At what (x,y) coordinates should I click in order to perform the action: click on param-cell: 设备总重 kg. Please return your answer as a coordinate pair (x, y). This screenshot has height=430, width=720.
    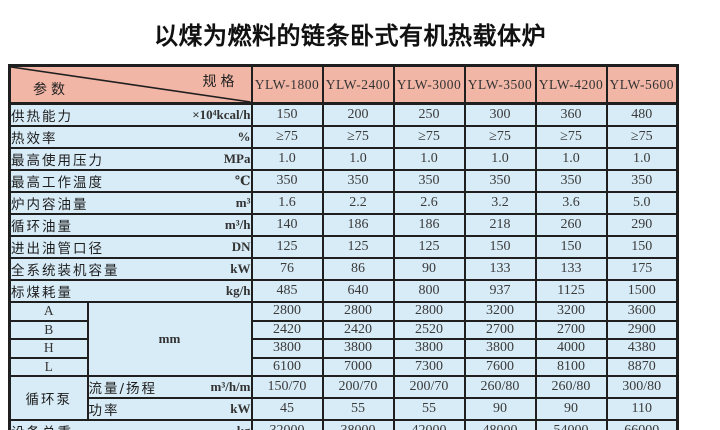
    Looking at the image, I should click on (130, 424).